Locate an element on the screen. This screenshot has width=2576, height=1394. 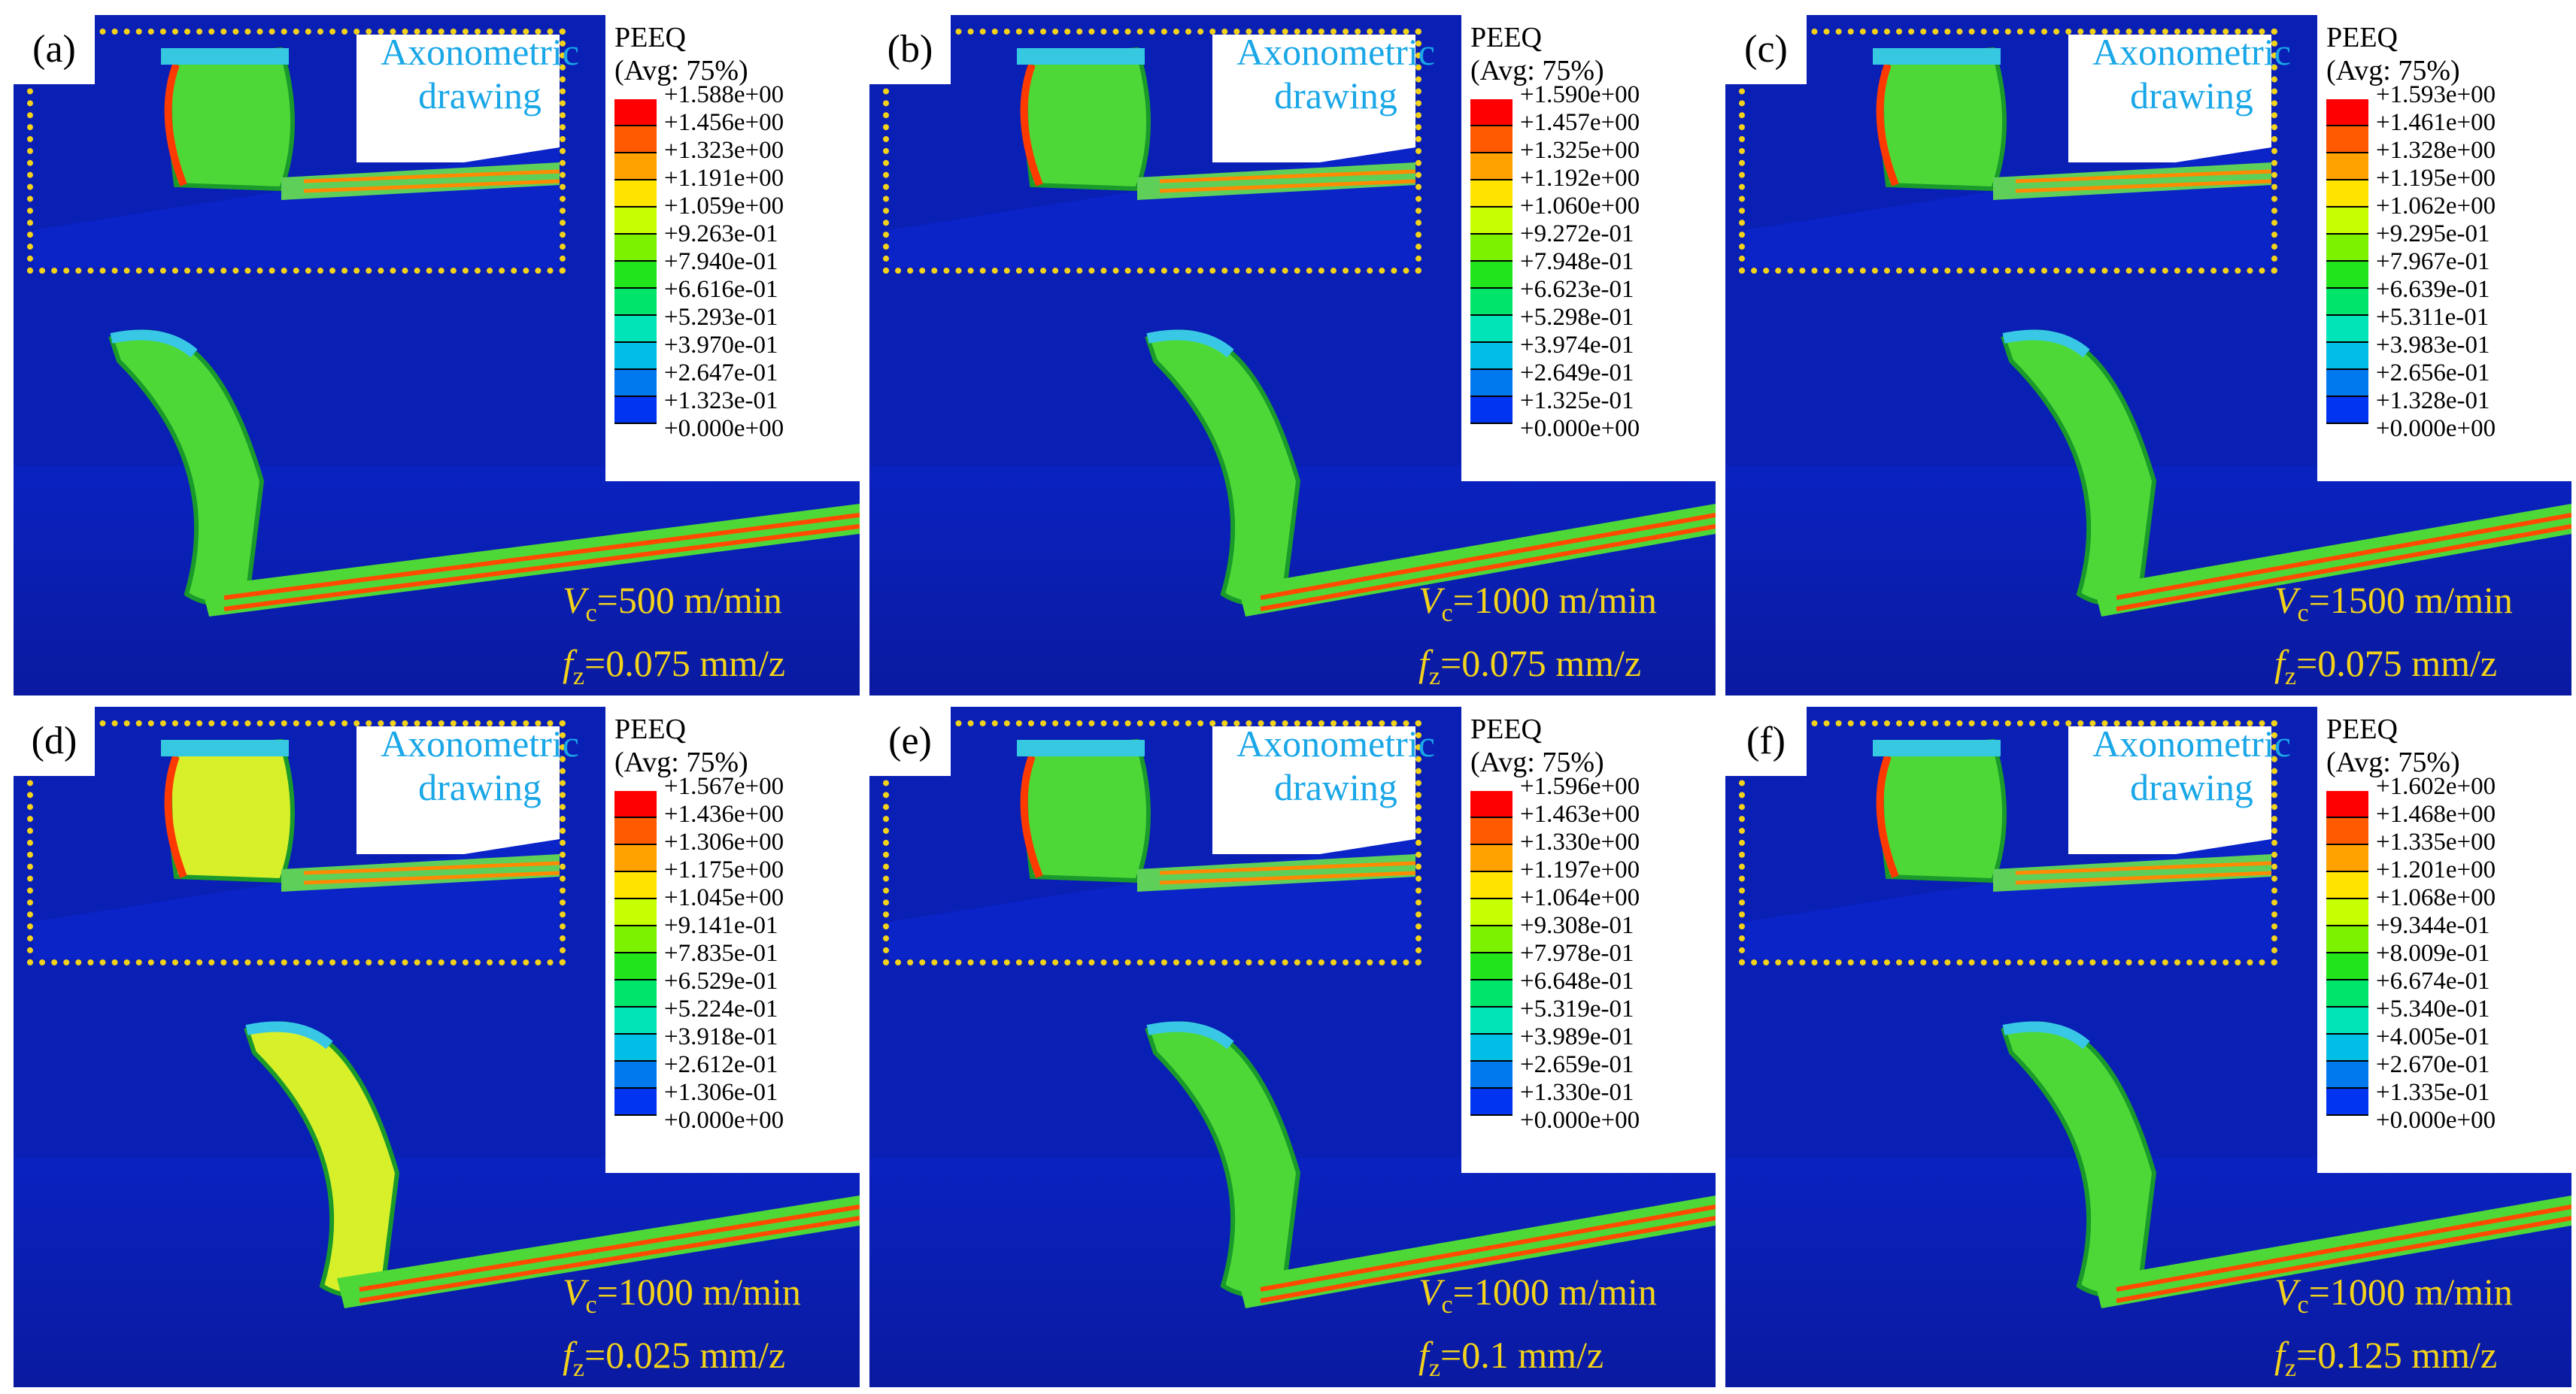
legend-tick-label: +5.224e-01 is located at coordinates (721, 1009).